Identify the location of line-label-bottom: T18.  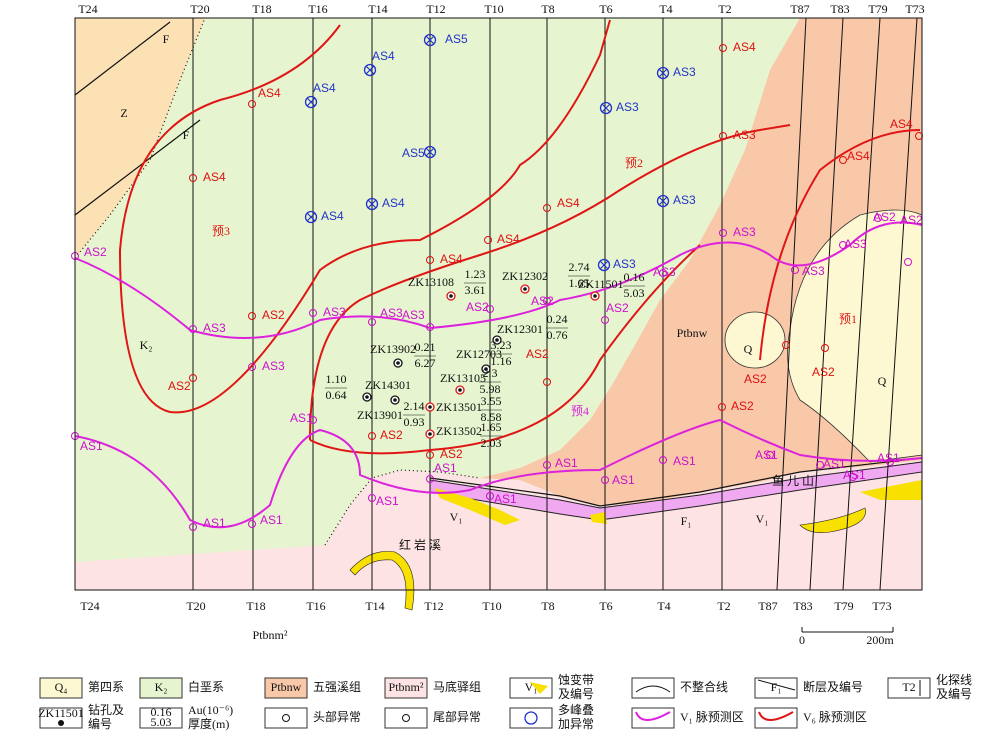
(255, 606).